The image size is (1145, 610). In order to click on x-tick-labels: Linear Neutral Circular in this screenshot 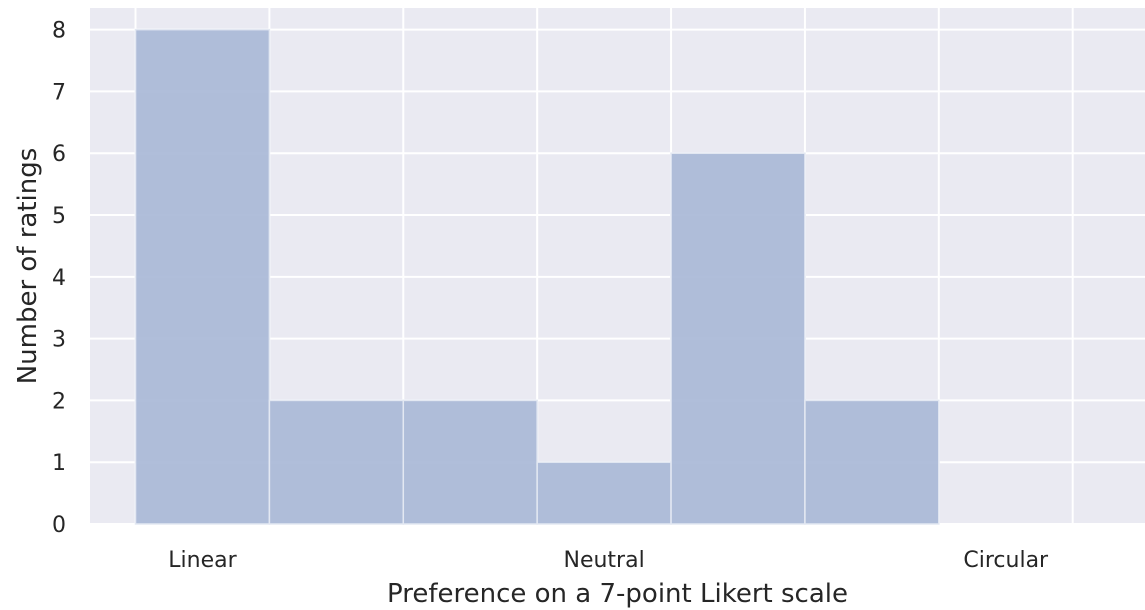, I will do `click(608, 560)`.